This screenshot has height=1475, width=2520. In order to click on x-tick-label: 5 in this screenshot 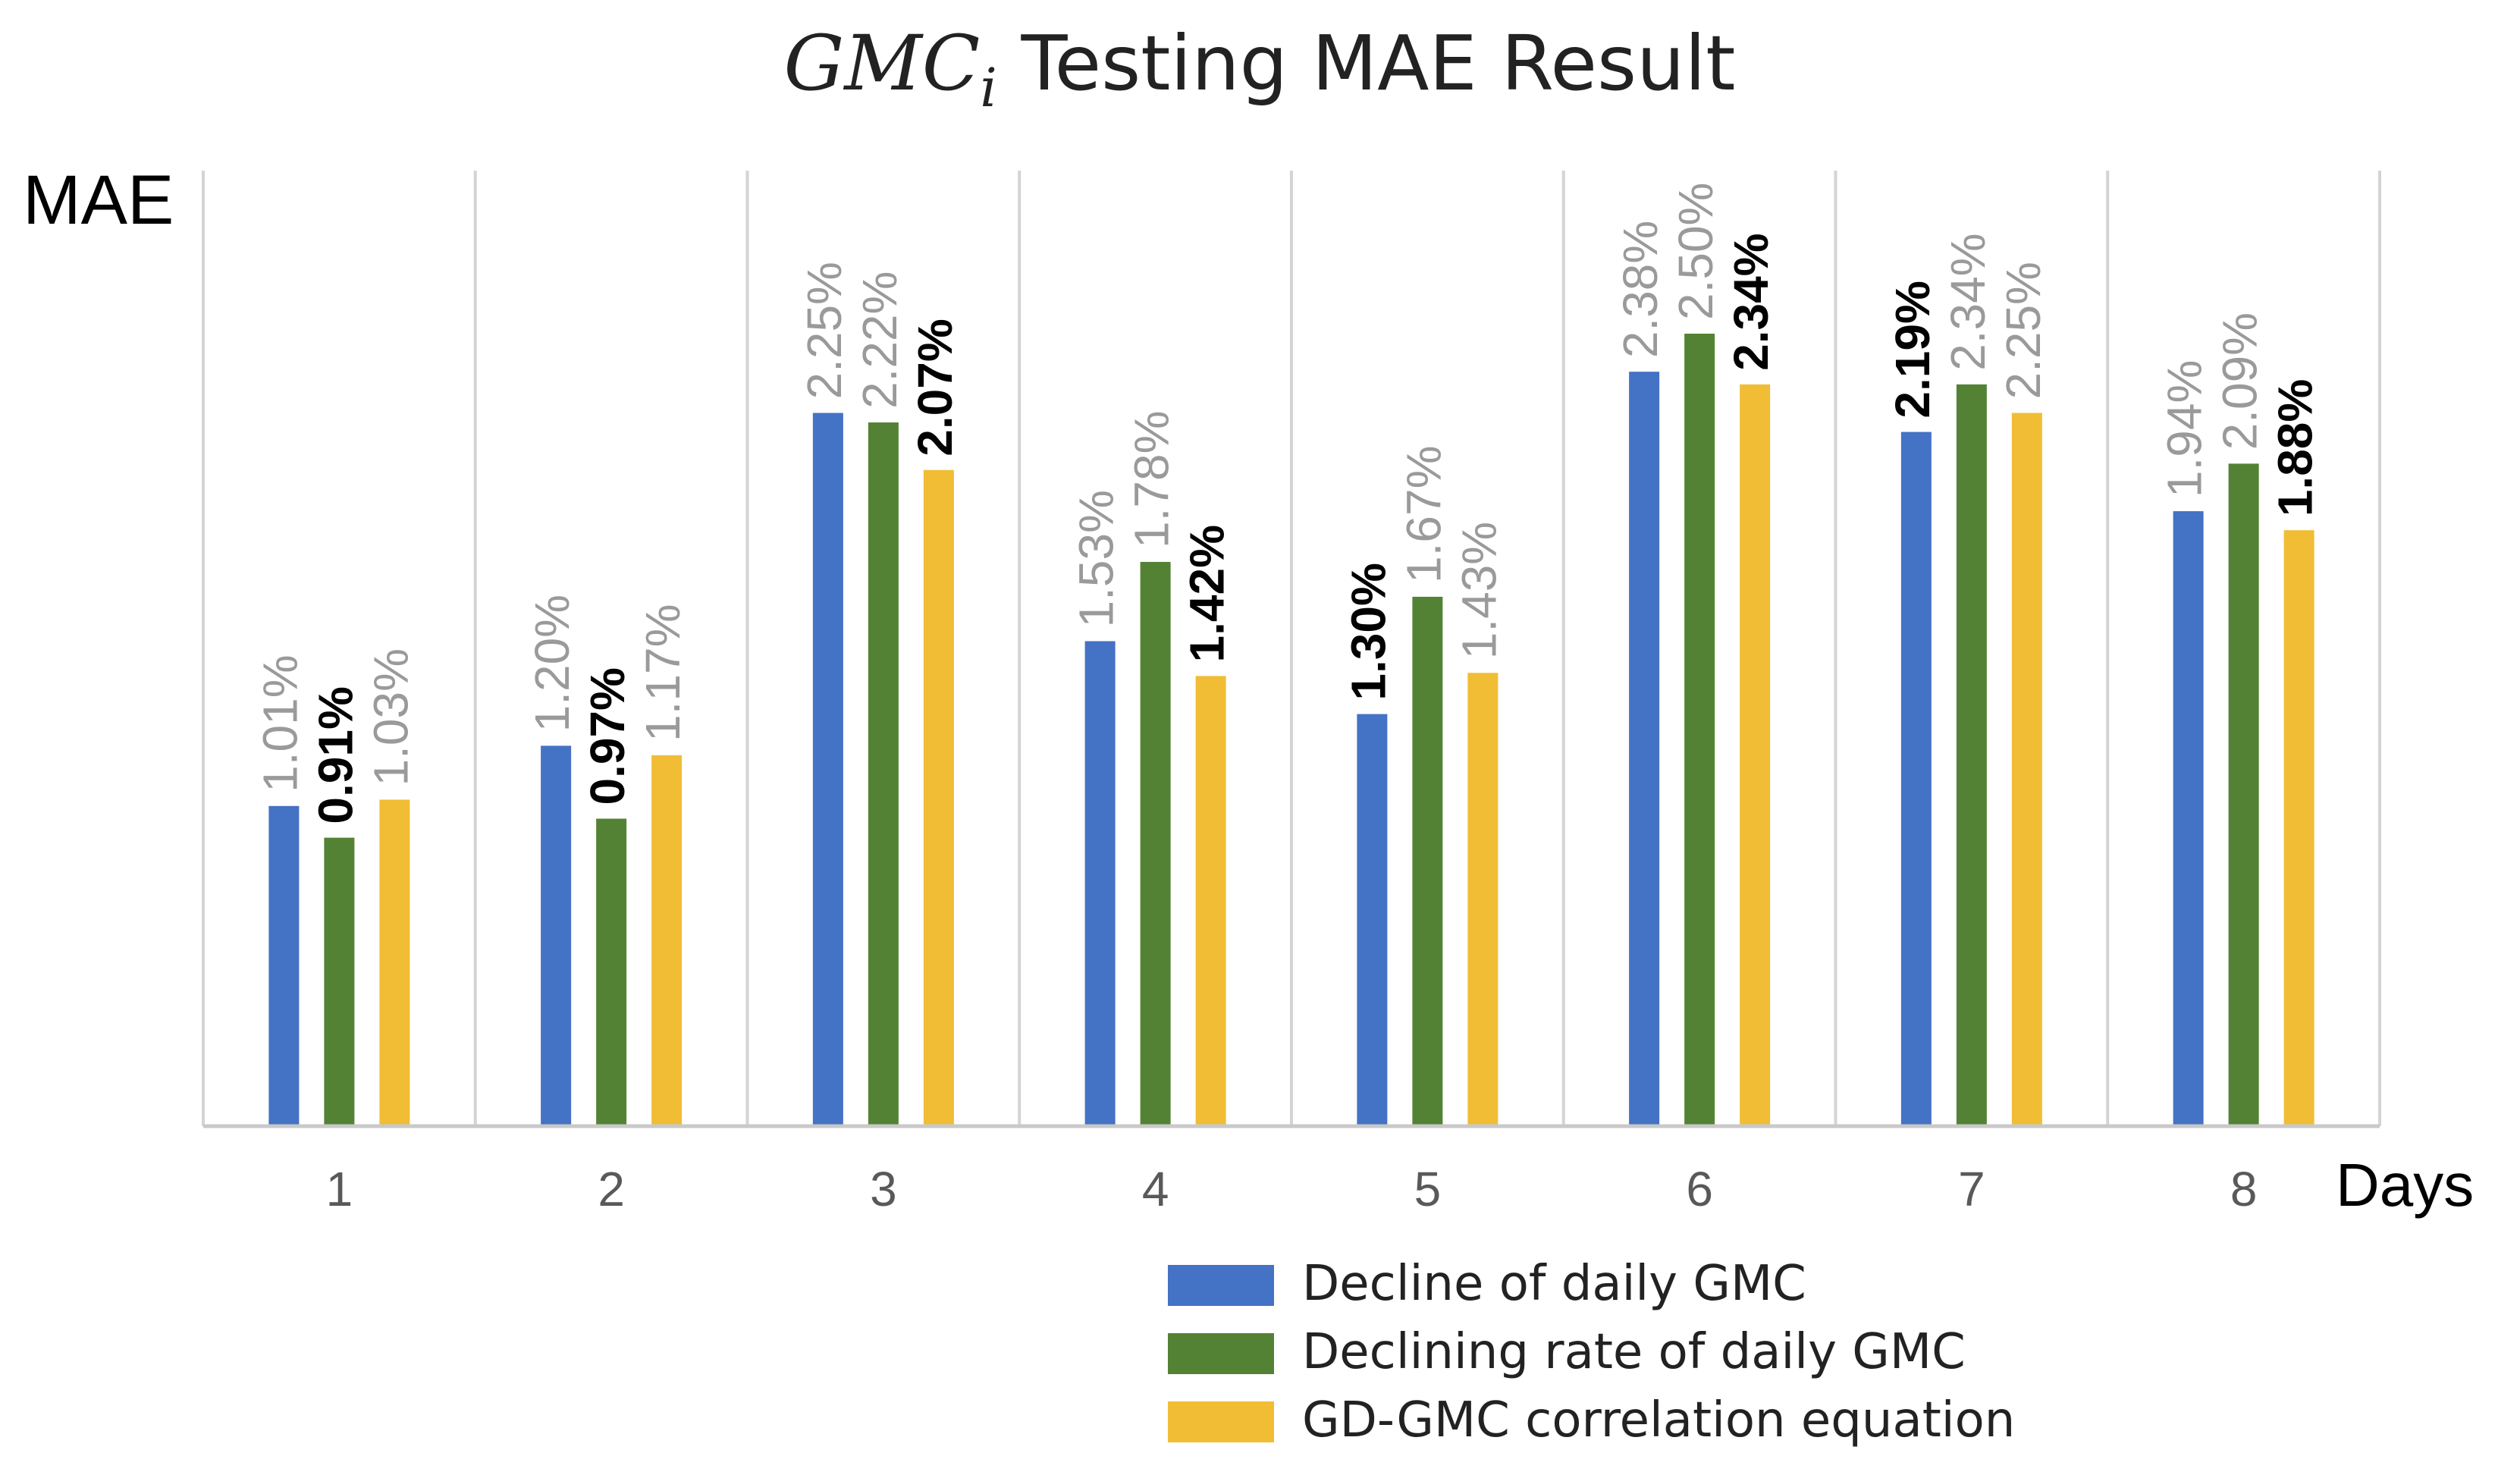, I will do `click(1428, 1189)`.